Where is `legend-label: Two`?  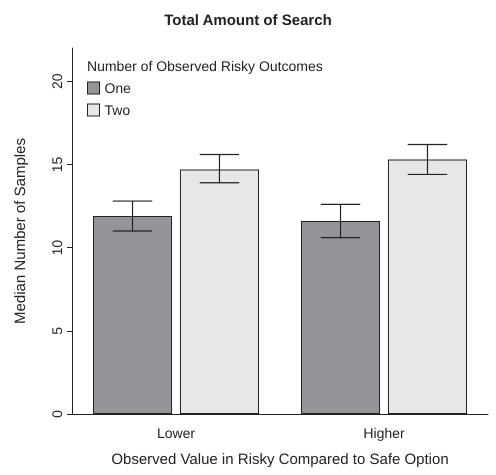
legend-label: Two is located at coordinates (117, 110).